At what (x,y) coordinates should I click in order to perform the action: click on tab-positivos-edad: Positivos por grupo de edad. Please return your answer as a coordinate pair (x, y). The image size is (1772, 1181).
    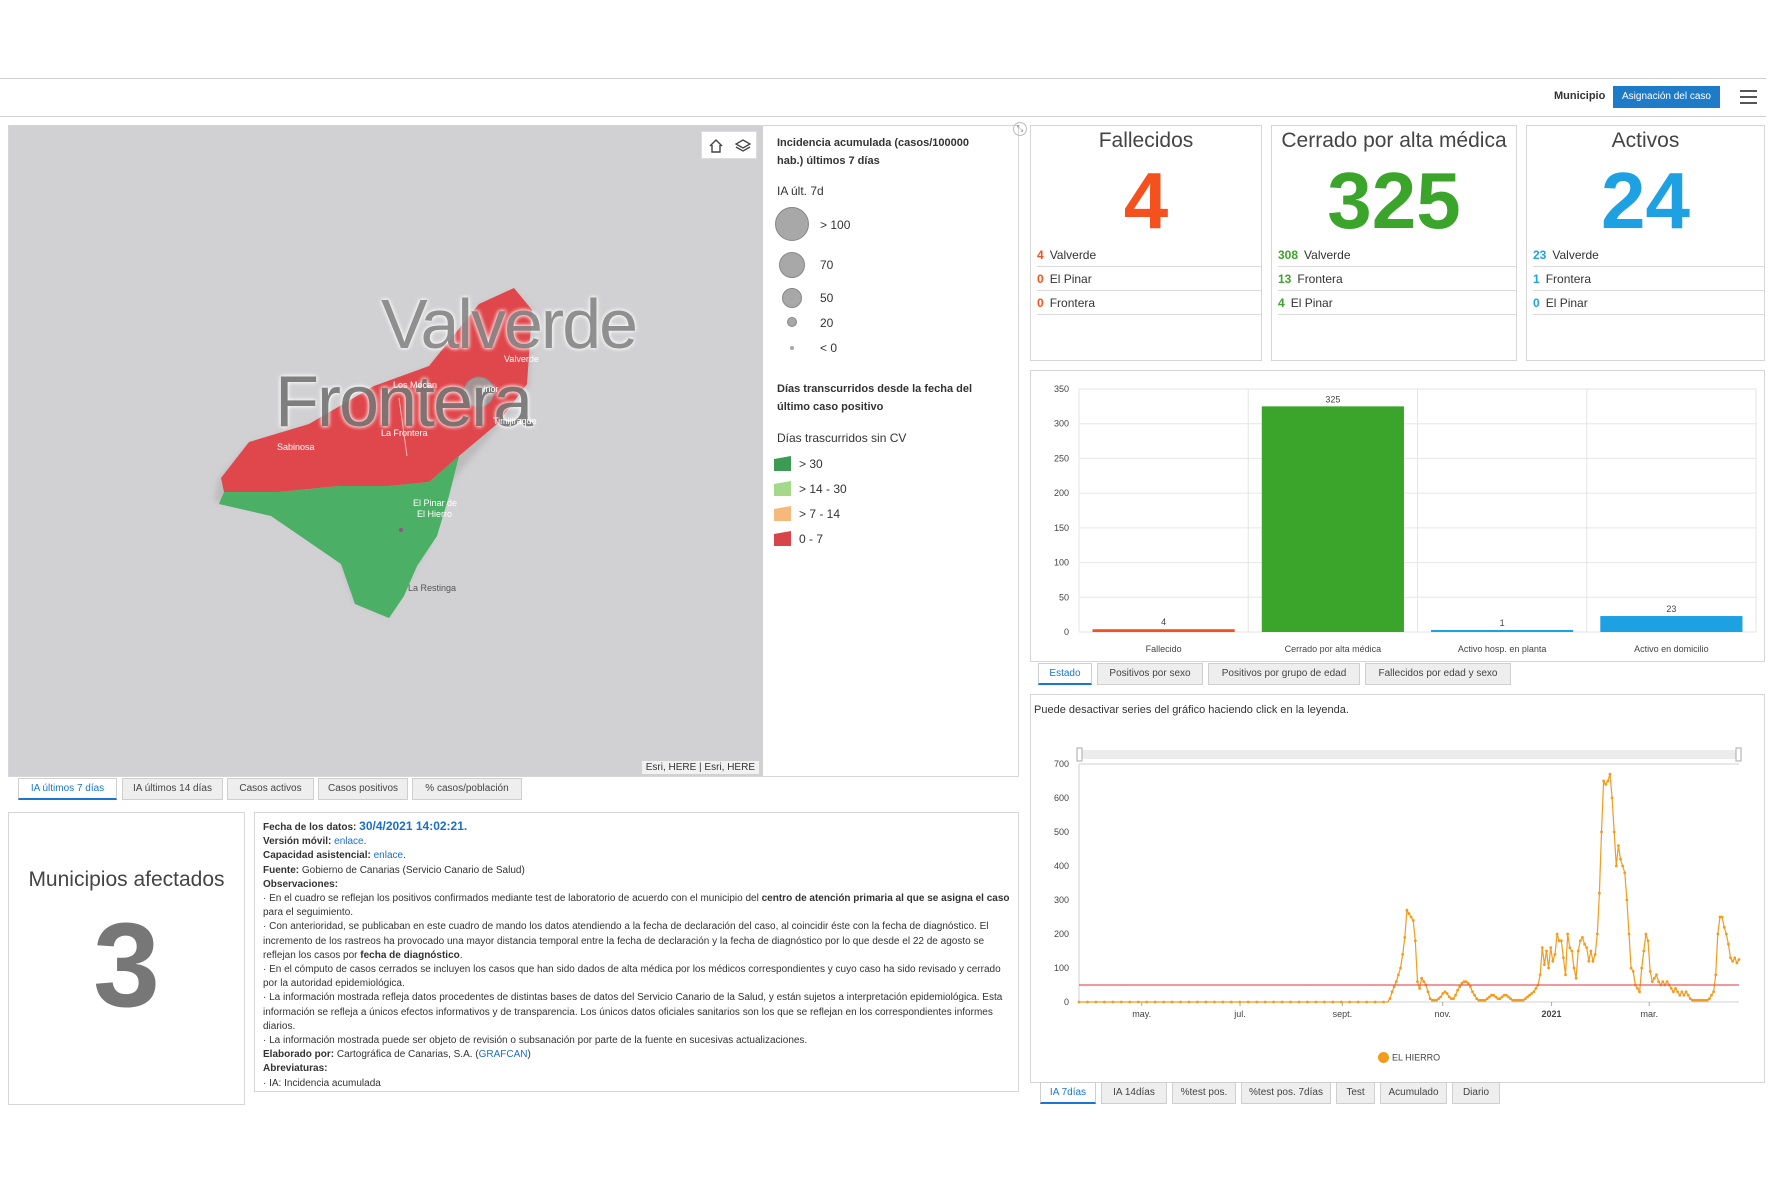
    Looking at the image, I should click on (1284, 674).